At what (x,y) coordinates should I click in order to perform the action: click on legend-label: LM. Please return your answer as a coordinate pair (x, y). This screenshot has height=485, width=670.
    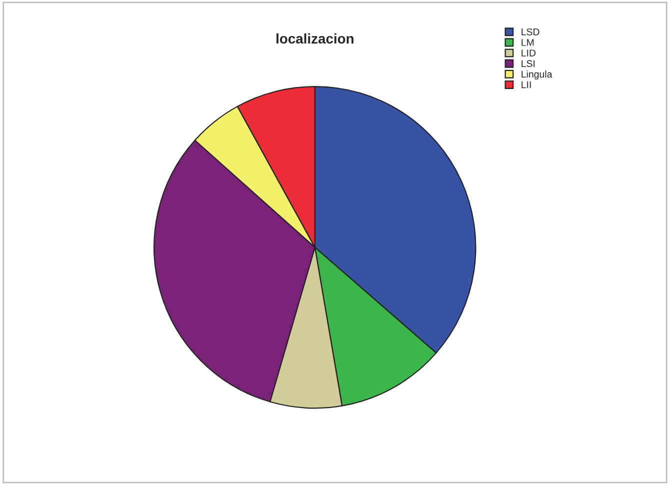
    Looking at the image, I should click on (528, 42).